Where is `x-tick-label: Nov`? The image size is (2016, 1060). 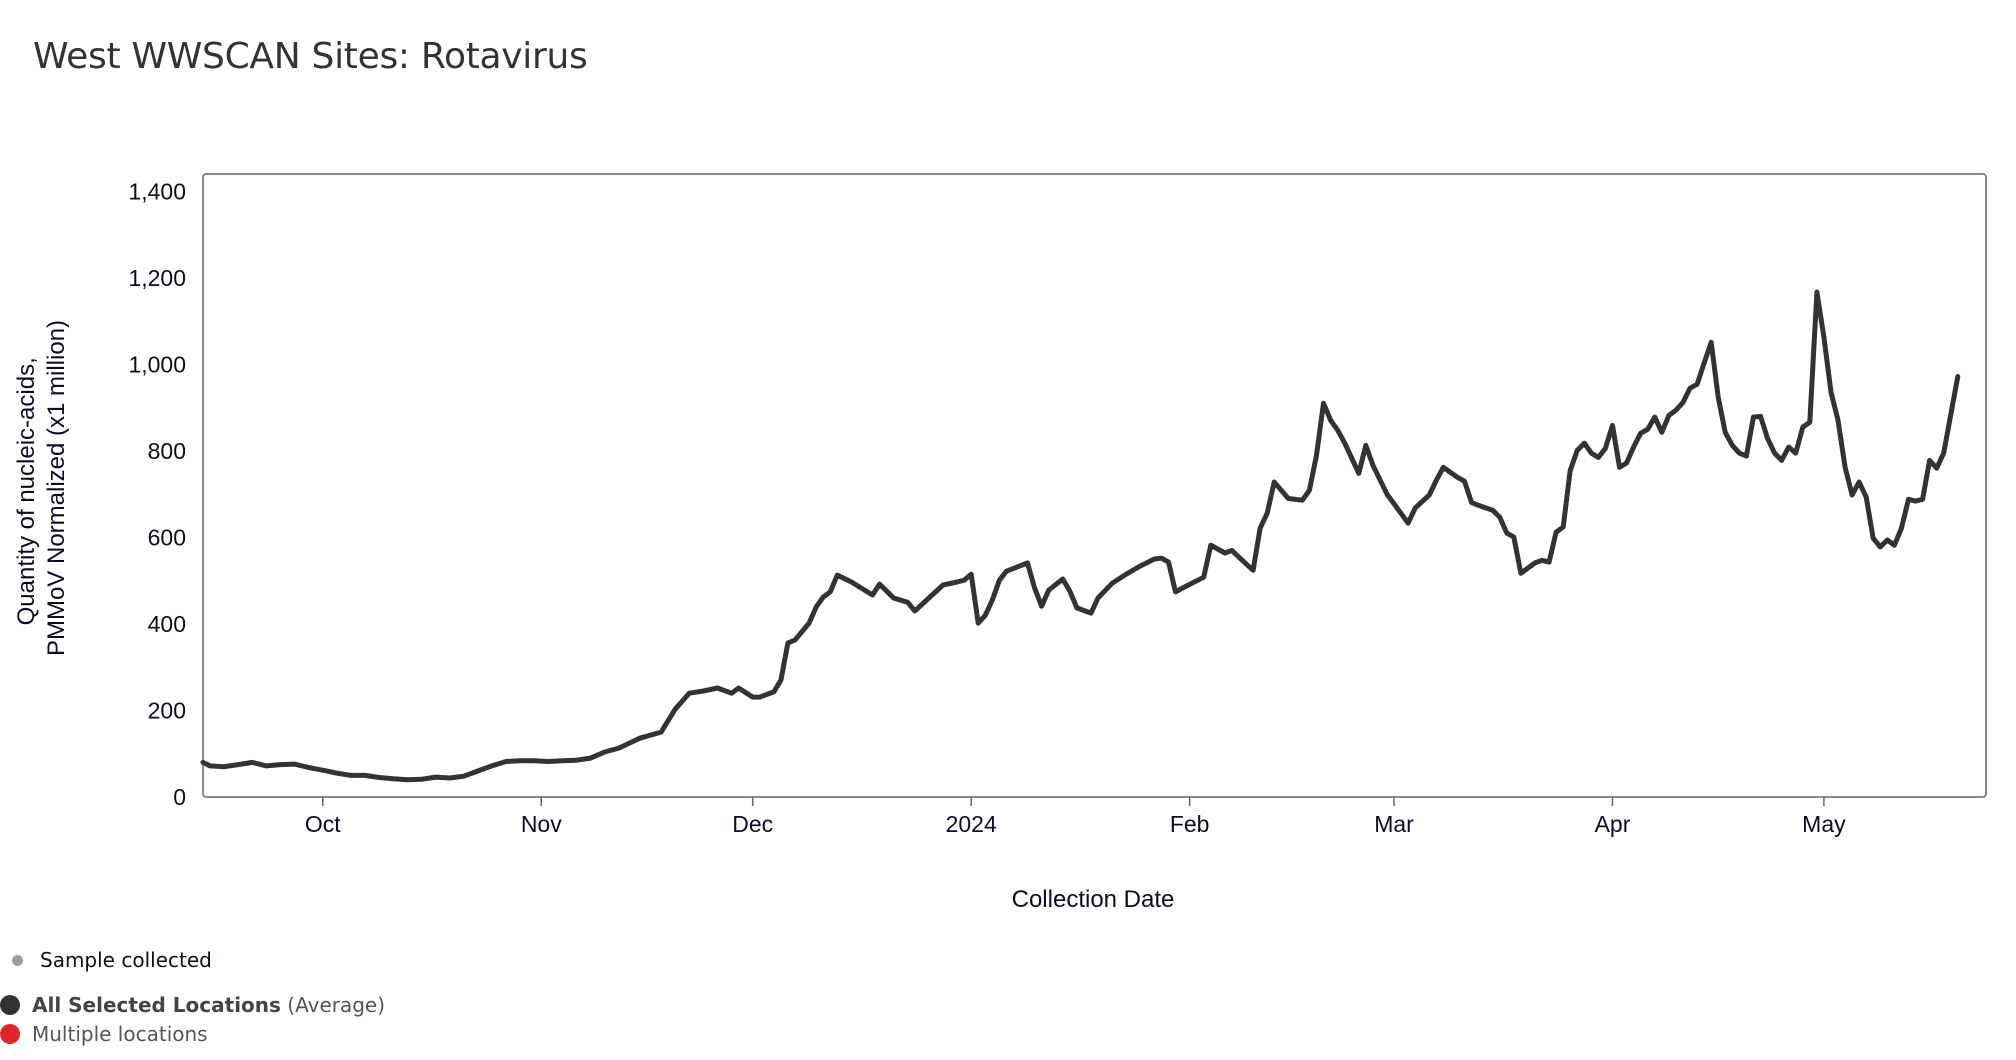 x-tick-label: Nov is located at coordinates (541, 824).